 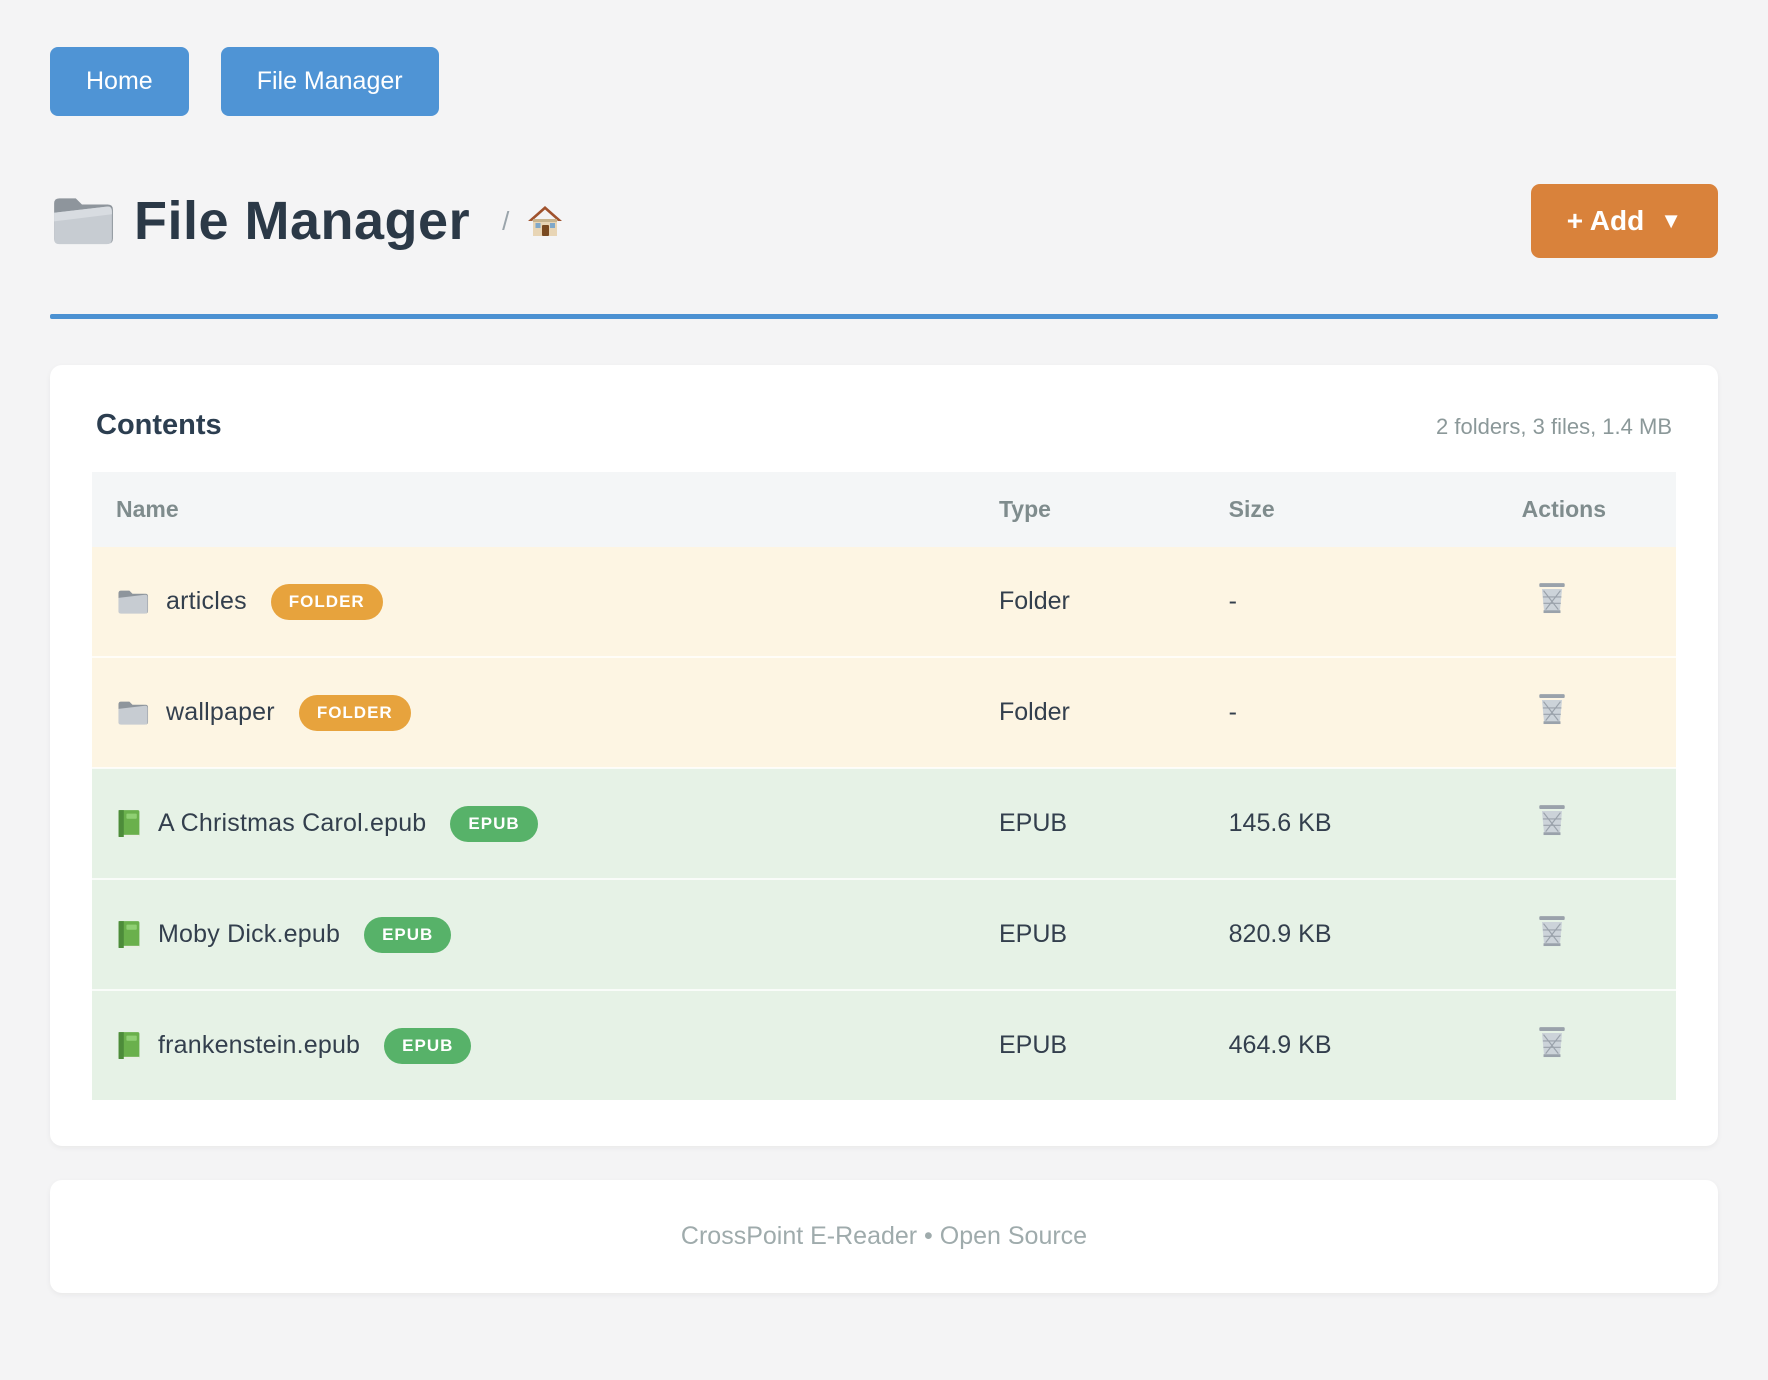 What do you see at coordinates (220, 712) in the screenshot?
I see `item-name: wallpaper` at bounding box center [220, 712].